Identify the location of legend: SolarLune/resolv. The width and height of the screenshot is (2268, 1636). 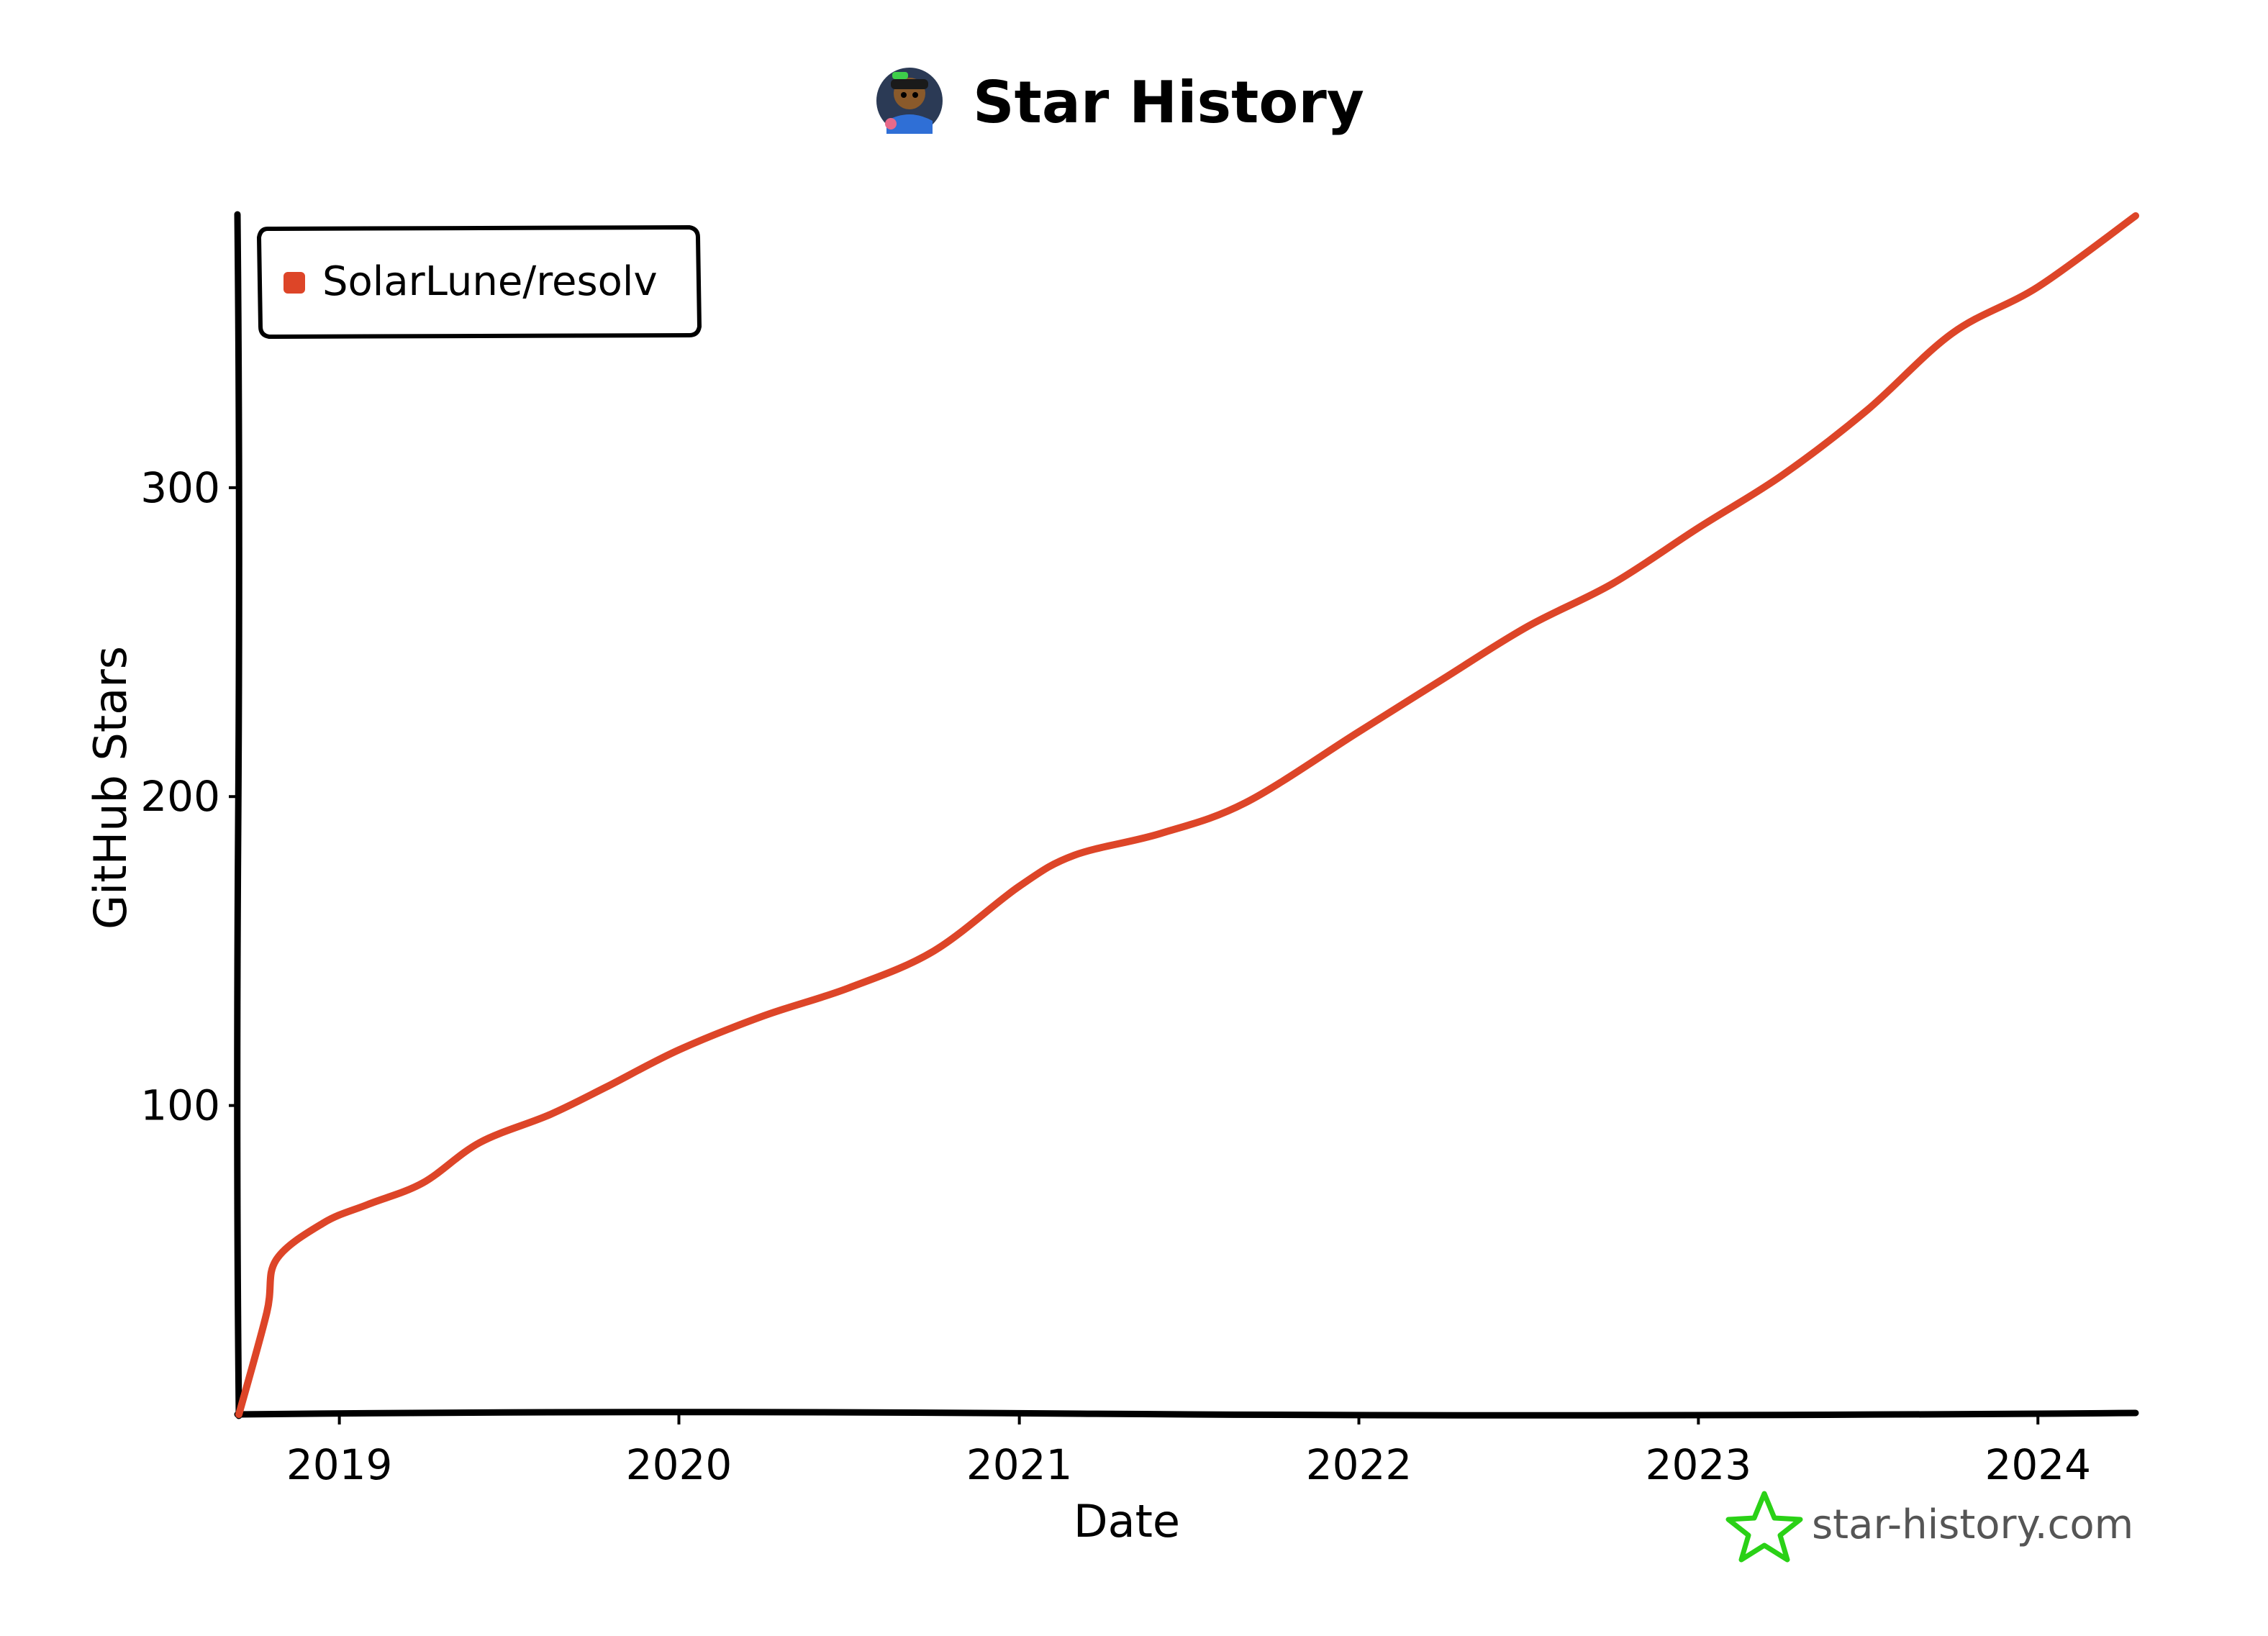
(479, 282).